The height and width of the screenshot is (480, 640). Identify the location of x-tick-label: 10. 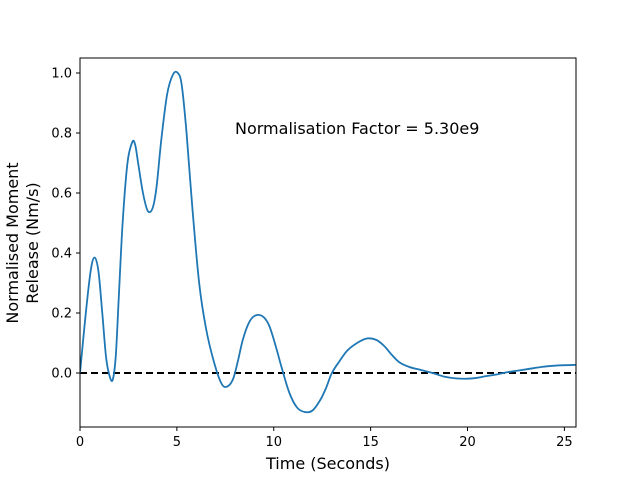
(273, 442).